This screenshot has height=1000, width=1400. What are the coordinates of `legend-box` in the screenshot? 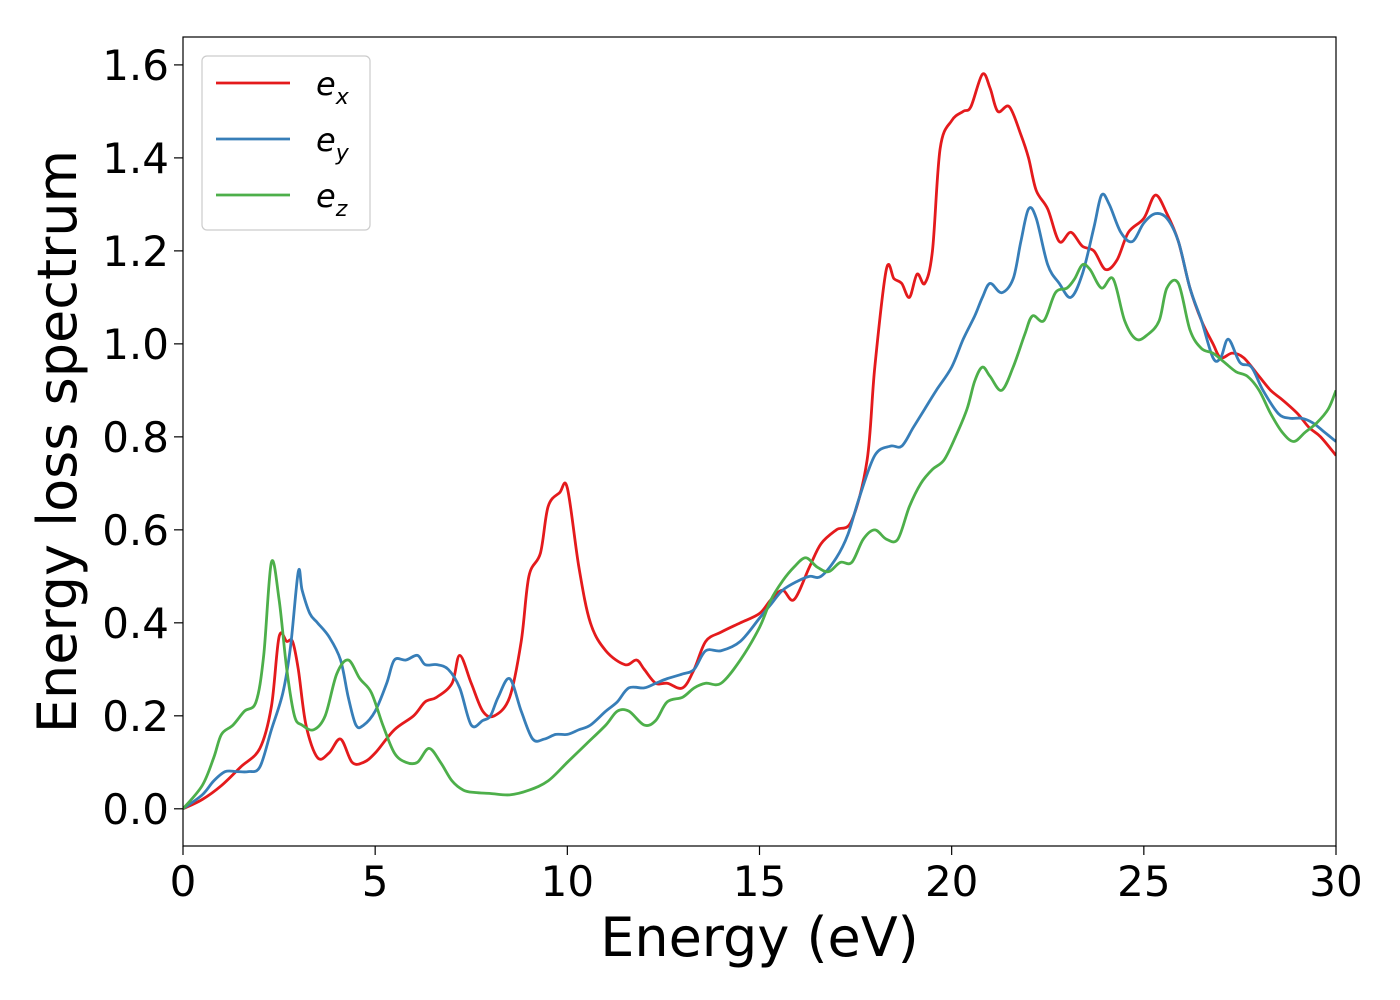 It's located at (286, 143).